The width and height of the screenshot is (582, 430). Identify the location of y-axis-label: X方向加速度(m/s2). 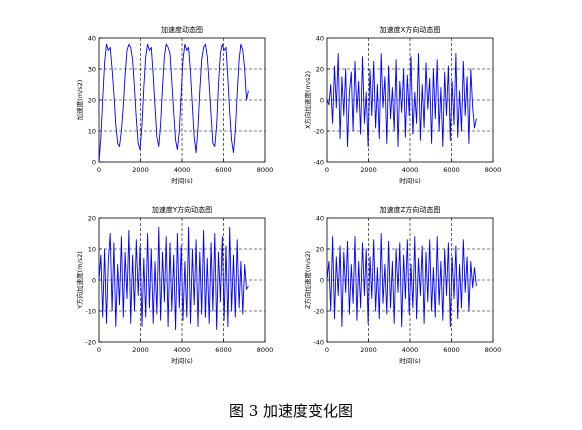
(307, 100).